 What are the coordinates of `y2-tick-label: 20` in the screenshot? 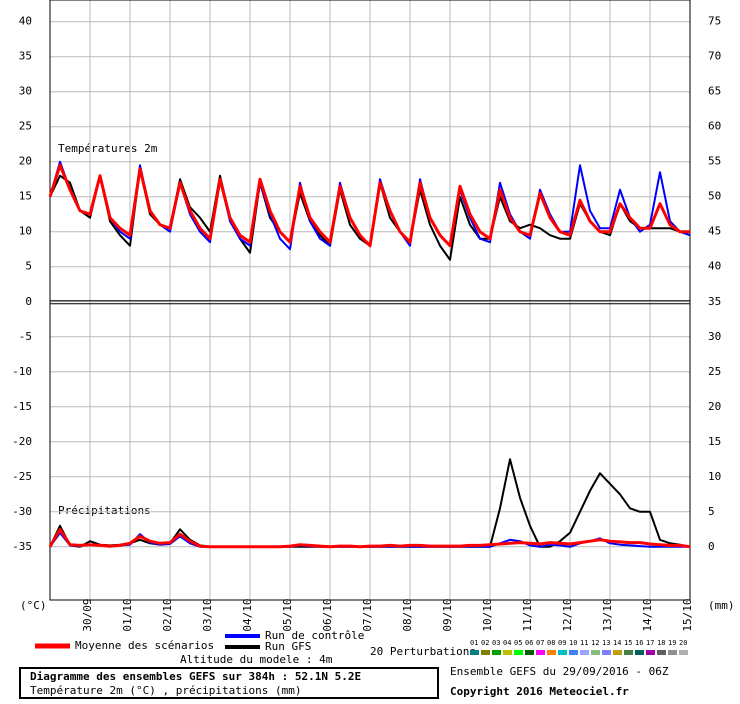 It's located at (714, 406).